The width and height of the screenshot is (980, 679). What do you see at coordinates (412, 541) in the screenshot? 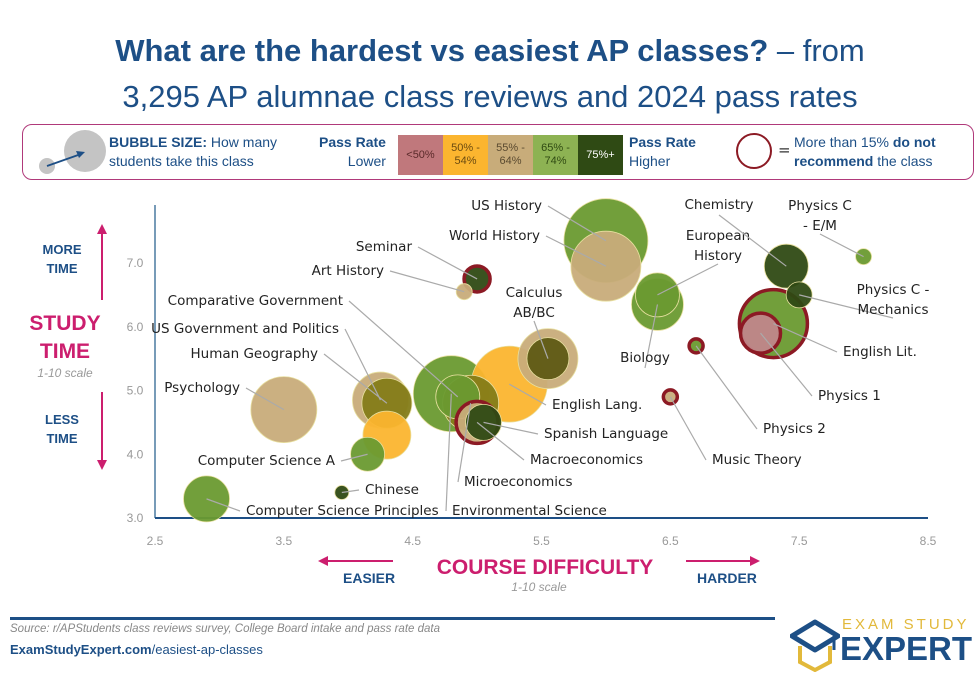
I see `x-tick-label: 4.5` at bounding box center [412, 541].